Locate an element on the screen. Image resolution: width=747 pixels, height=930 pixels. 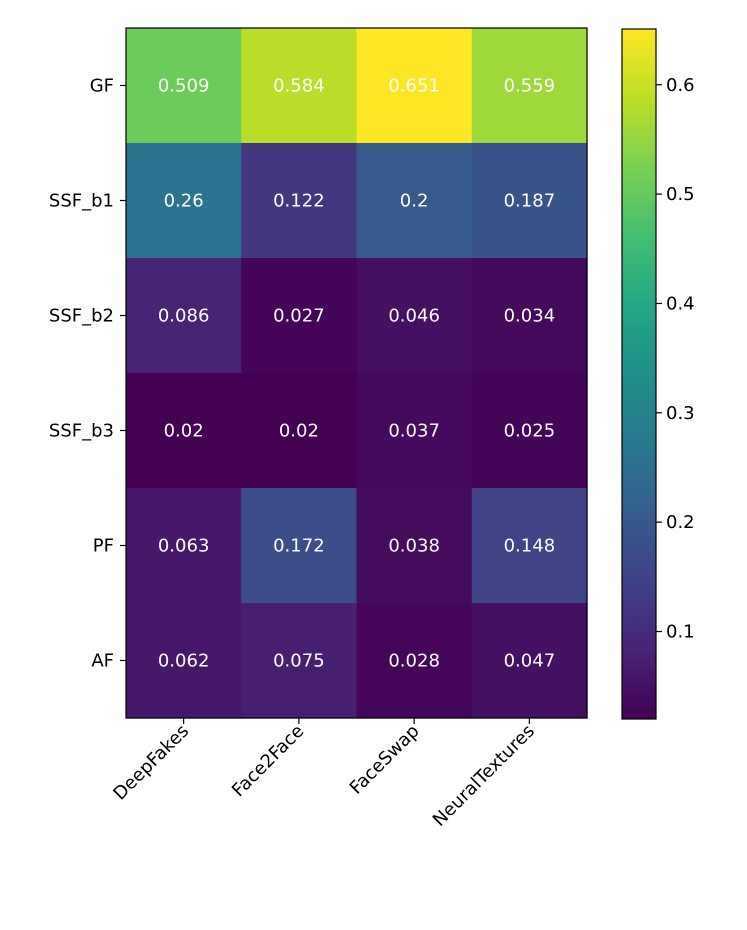
x-tick-label: NeuralTextures is located at coordinates (484, 776).